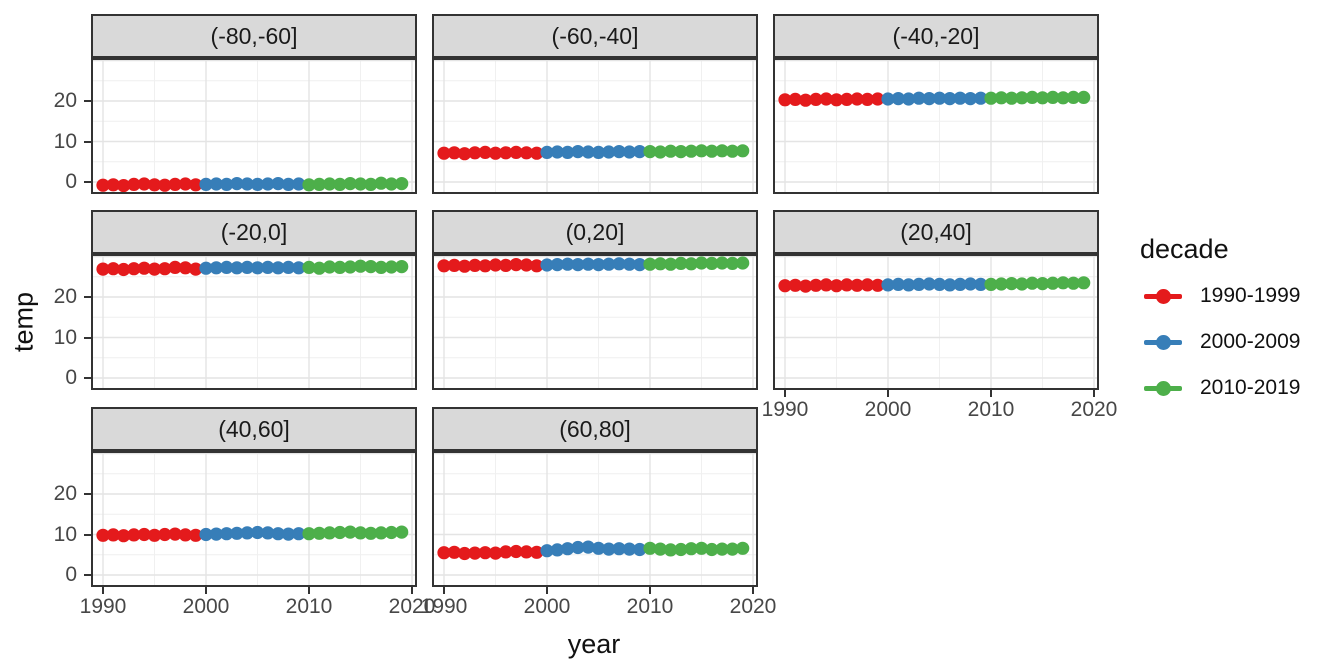 This screenshot has height=672, width=1344. What do you see at coordinates (1222, 342) in the screenshot?
I see `legend-entry-2000-2009: 2000-2009` at bounding box center [1222, 342].